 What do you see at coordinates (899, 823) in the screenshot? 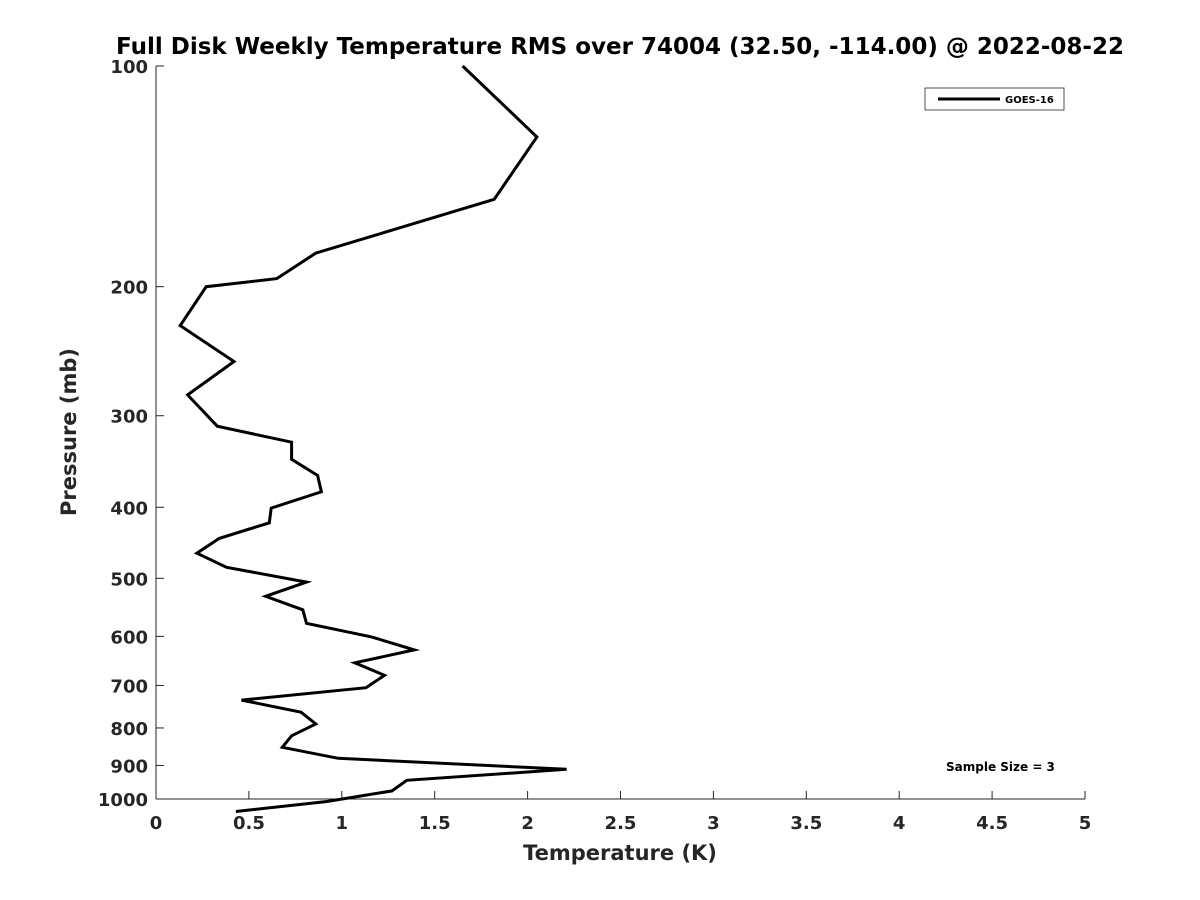
I see `x-tick-label: 4` at bounding box center [899, 823].